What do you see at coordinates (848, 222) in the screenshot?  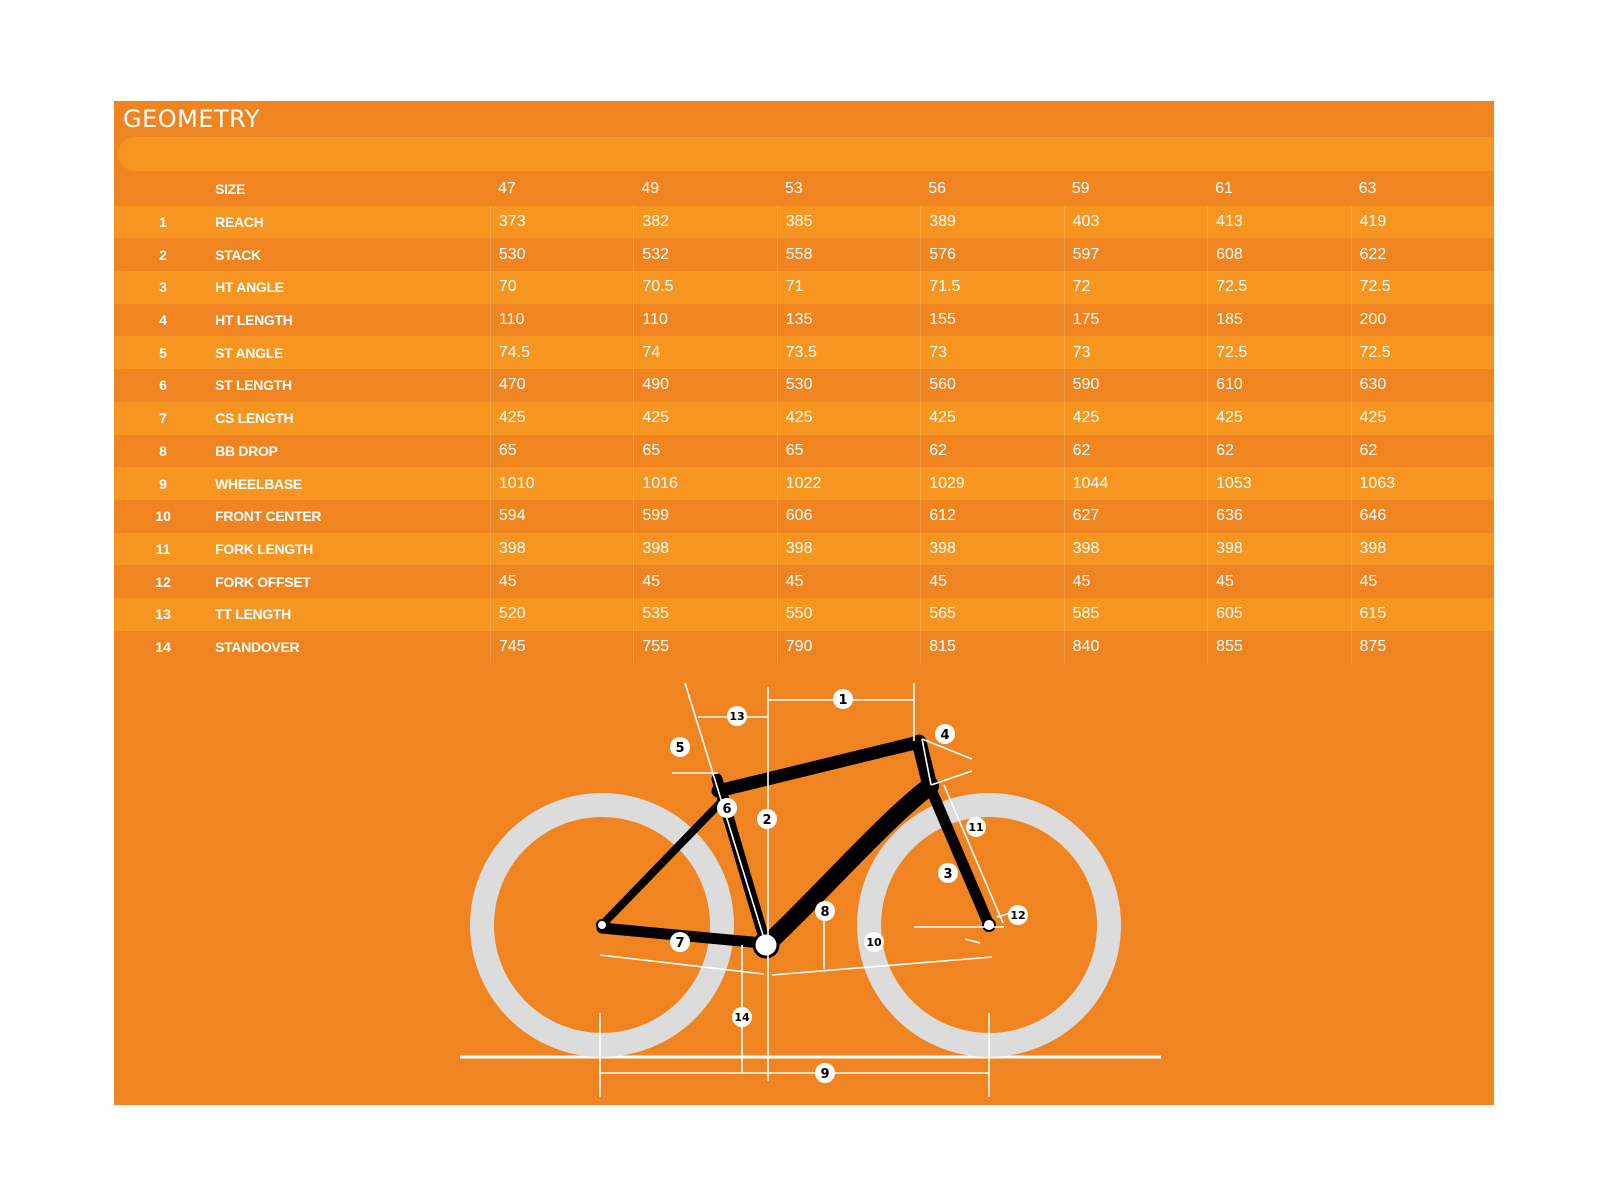 I see `value-cell: 385` at bounding box center [848, 222].